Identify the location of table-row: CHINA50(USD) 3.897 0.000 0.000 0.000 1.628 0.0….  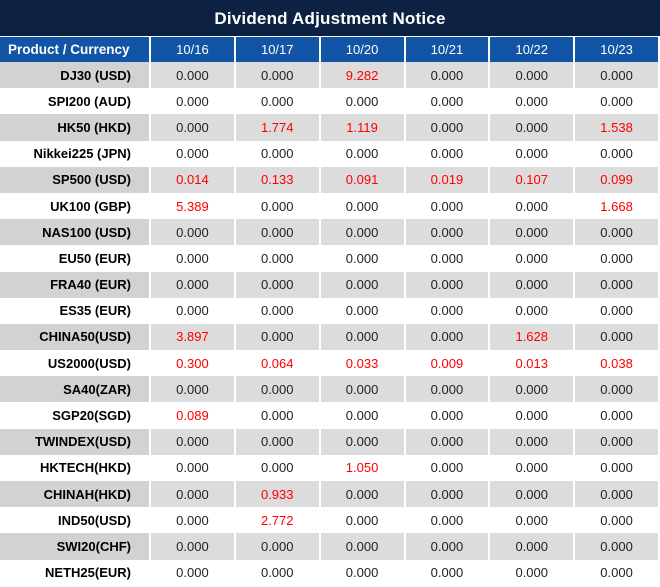
(330, 337).